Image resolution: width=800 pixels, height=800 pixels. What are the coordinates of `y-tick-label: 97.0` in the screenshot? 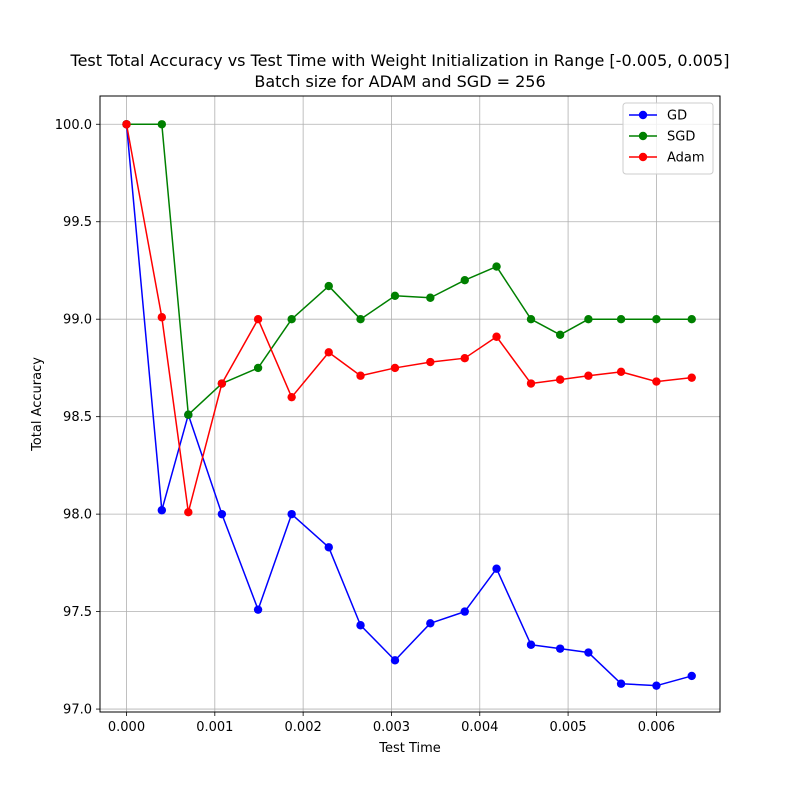 It's located at (77, 710).